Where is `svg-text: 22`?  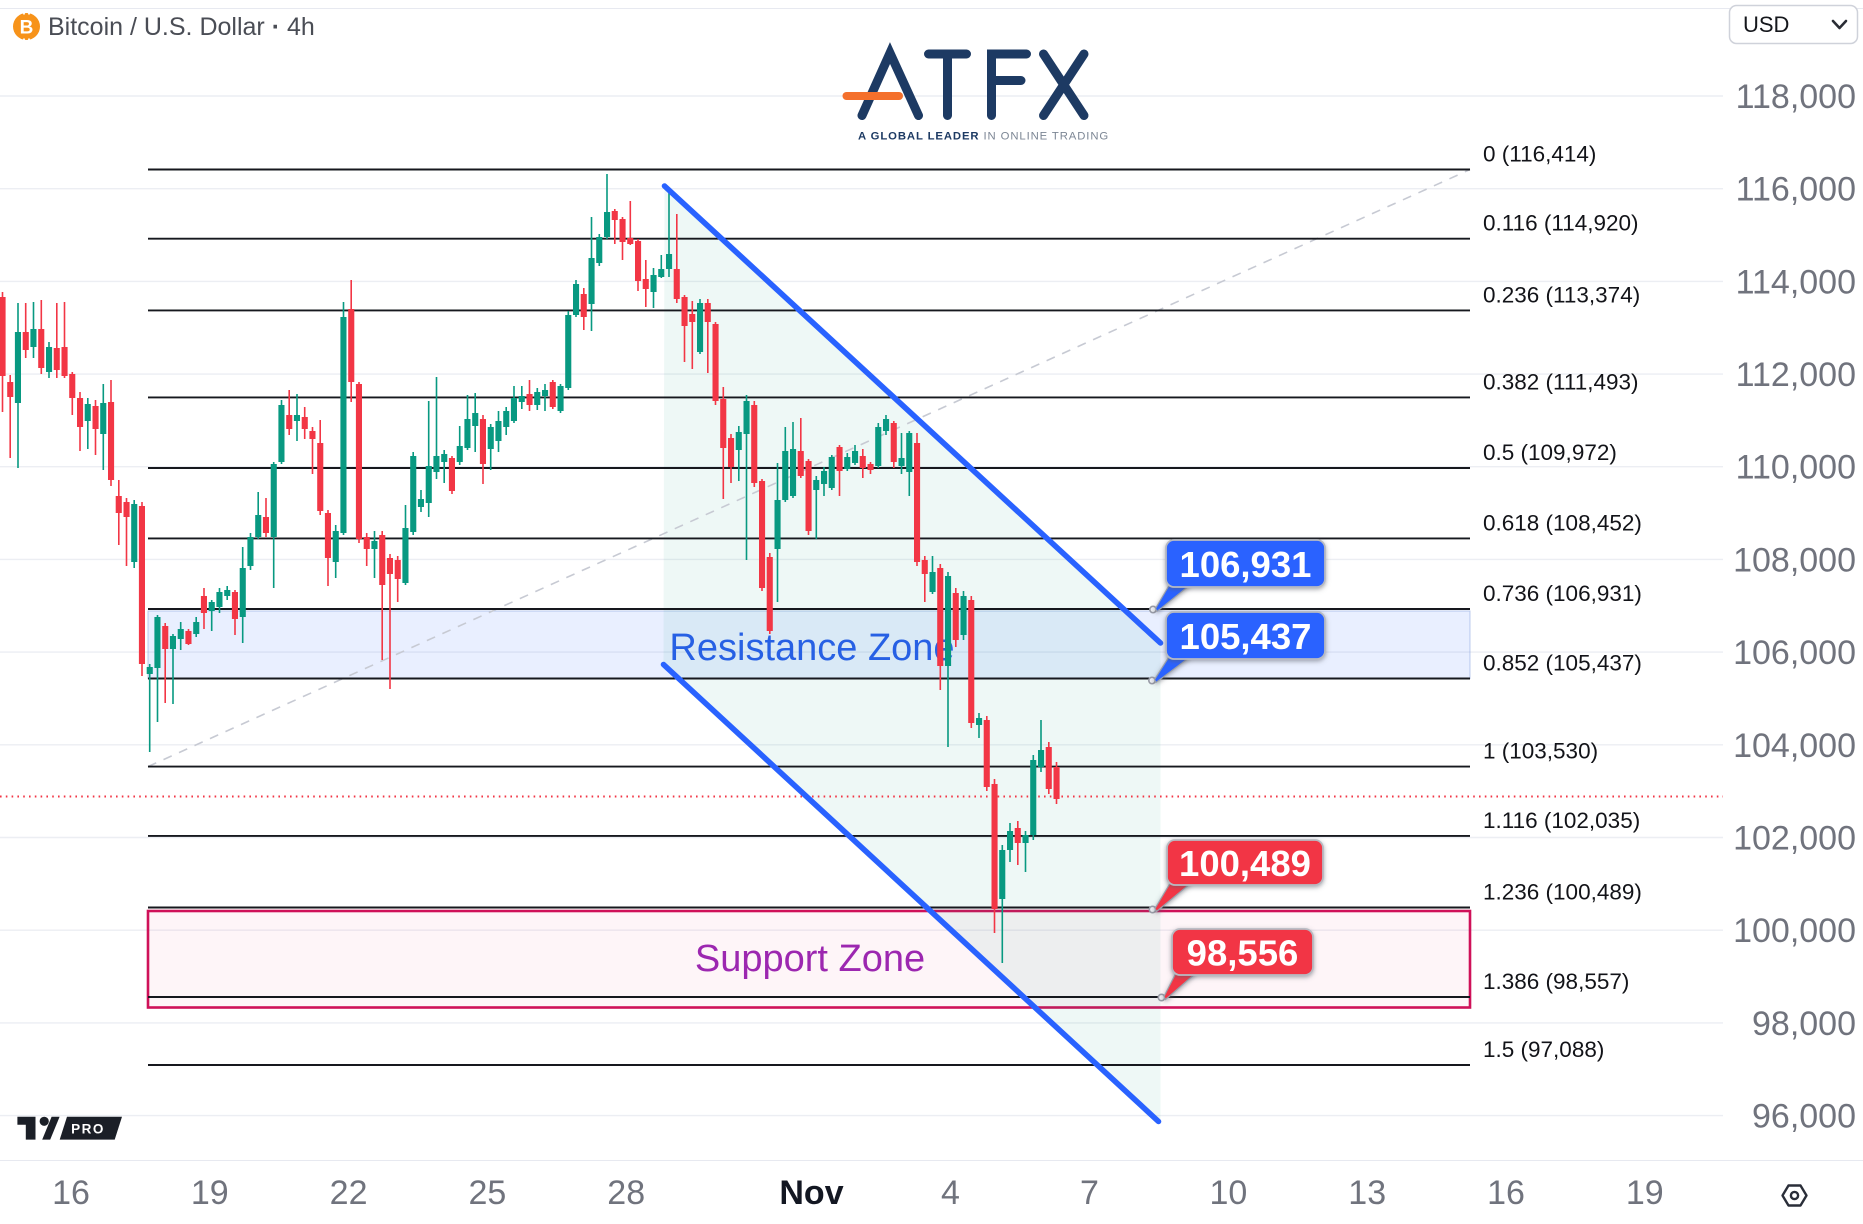
svg-text: 22 is located at coordinates (349, 1193).